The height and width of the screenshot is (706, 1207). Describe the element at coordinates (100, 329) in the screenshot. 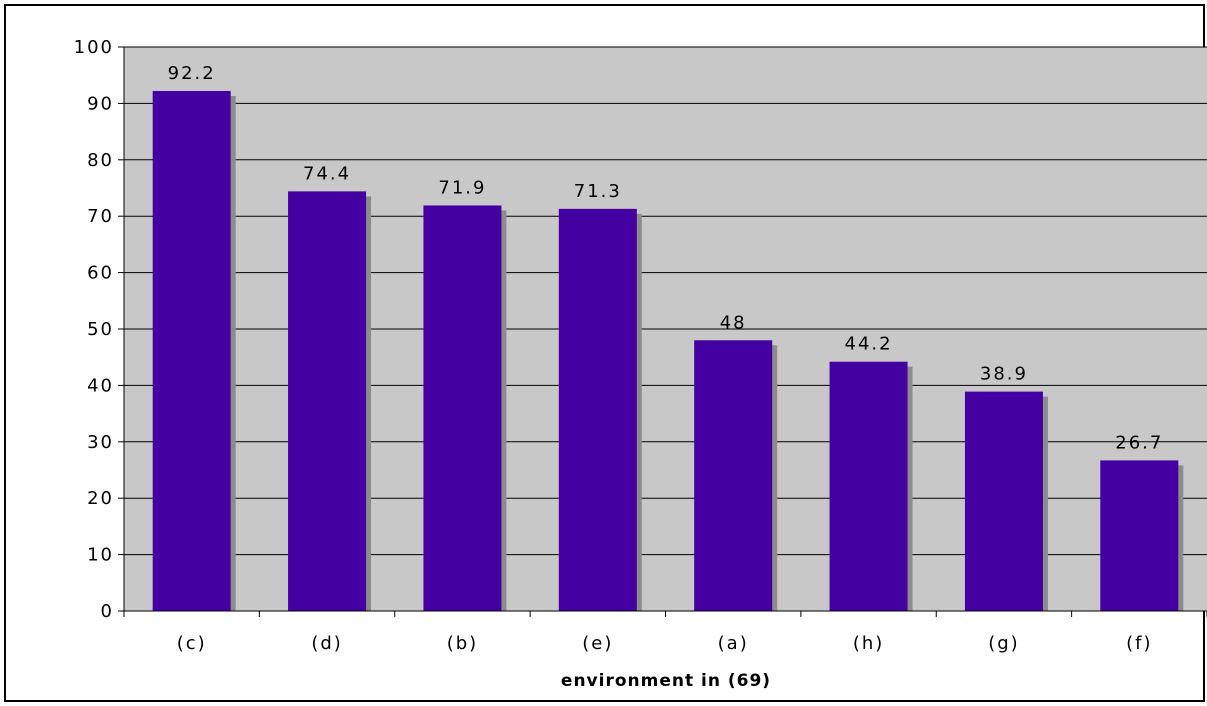

I see `y-tick-label: 50` at that location.